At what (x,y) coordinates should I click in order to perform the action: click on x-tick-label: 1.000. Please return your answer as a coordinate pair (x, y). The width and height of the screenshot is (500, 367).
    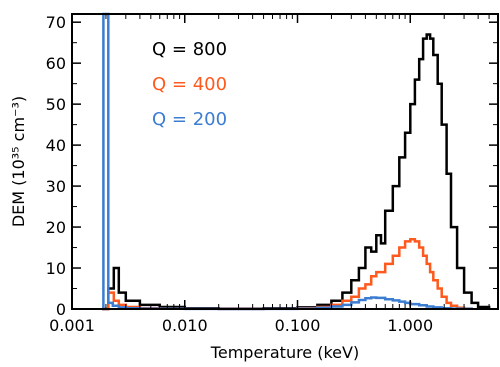
    Looking at the image, I should click on (410, 325).